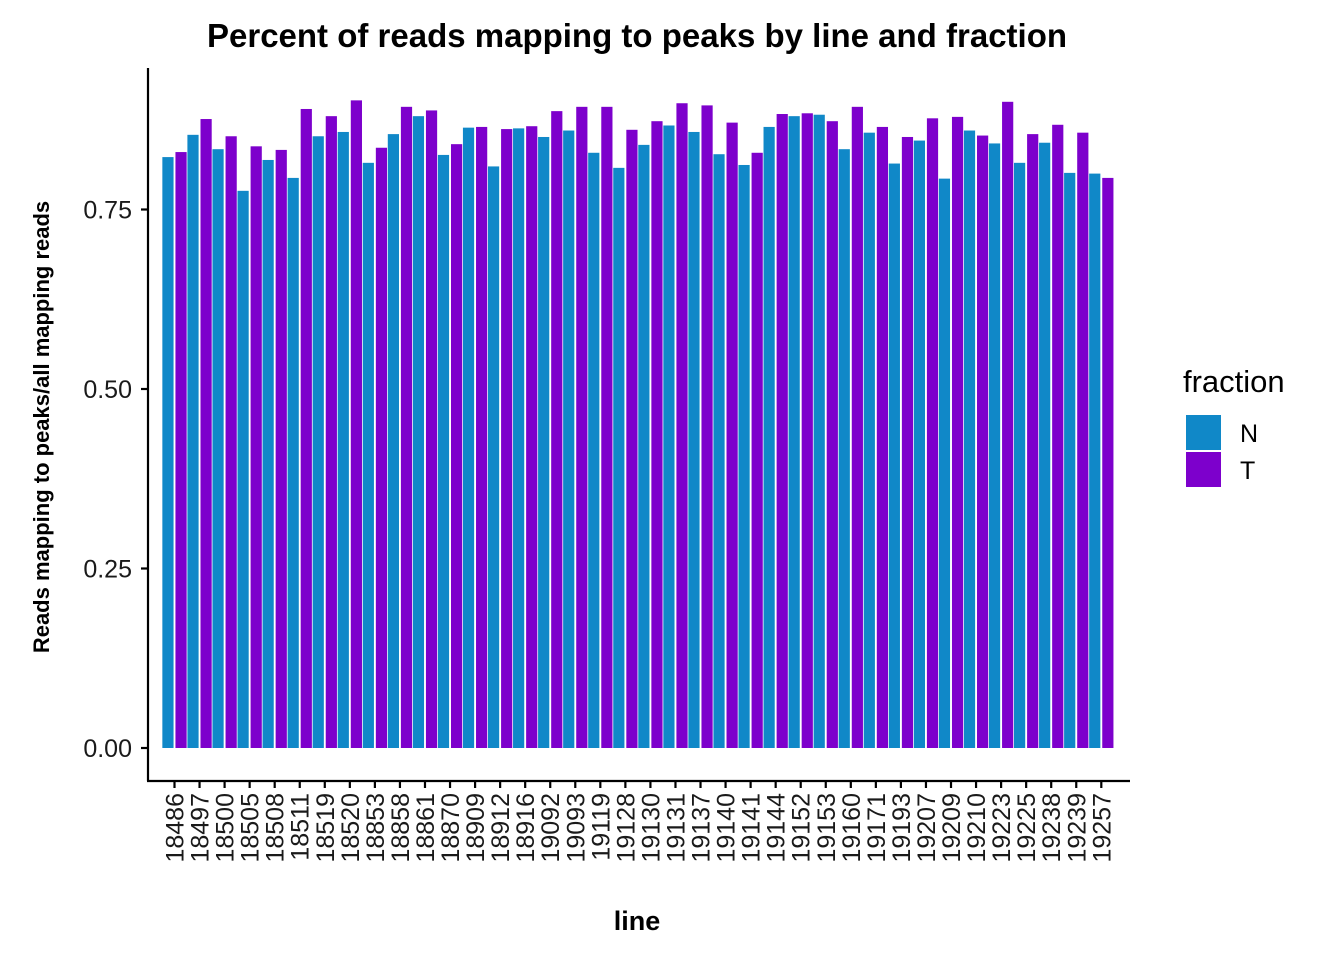  I want to click on x-tick-label: 18861, so click(426, 828).